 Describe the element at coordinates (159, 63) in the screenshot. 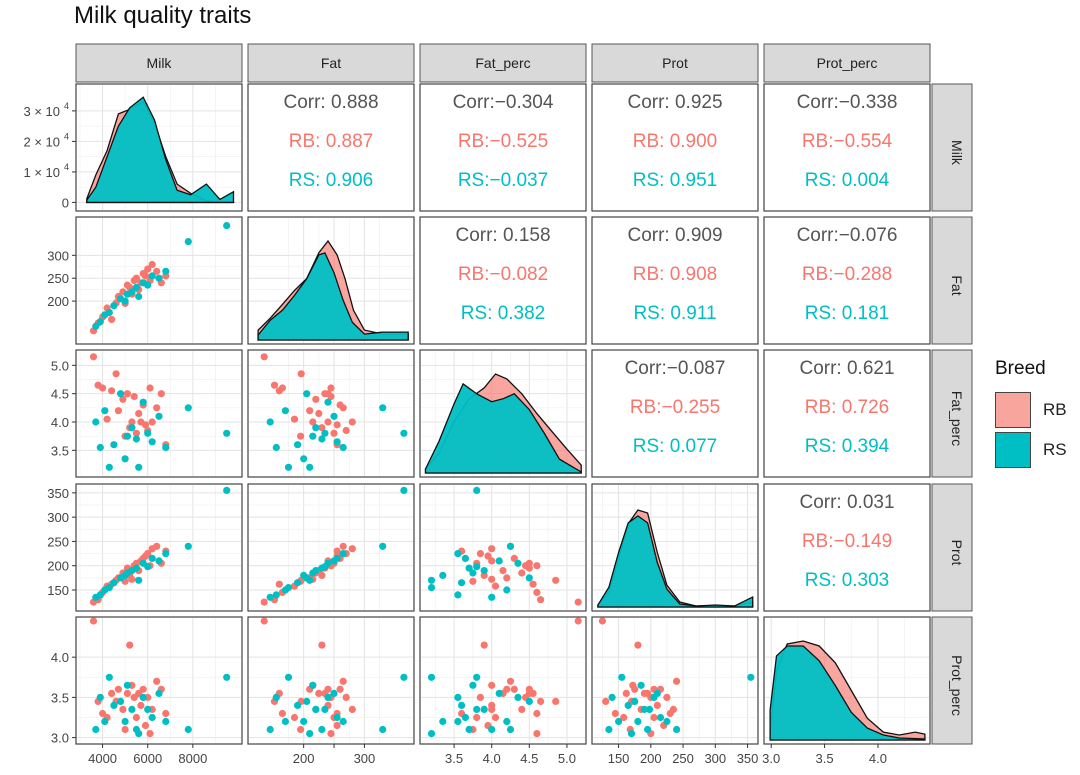

I see `strip-top-milk` at that location.